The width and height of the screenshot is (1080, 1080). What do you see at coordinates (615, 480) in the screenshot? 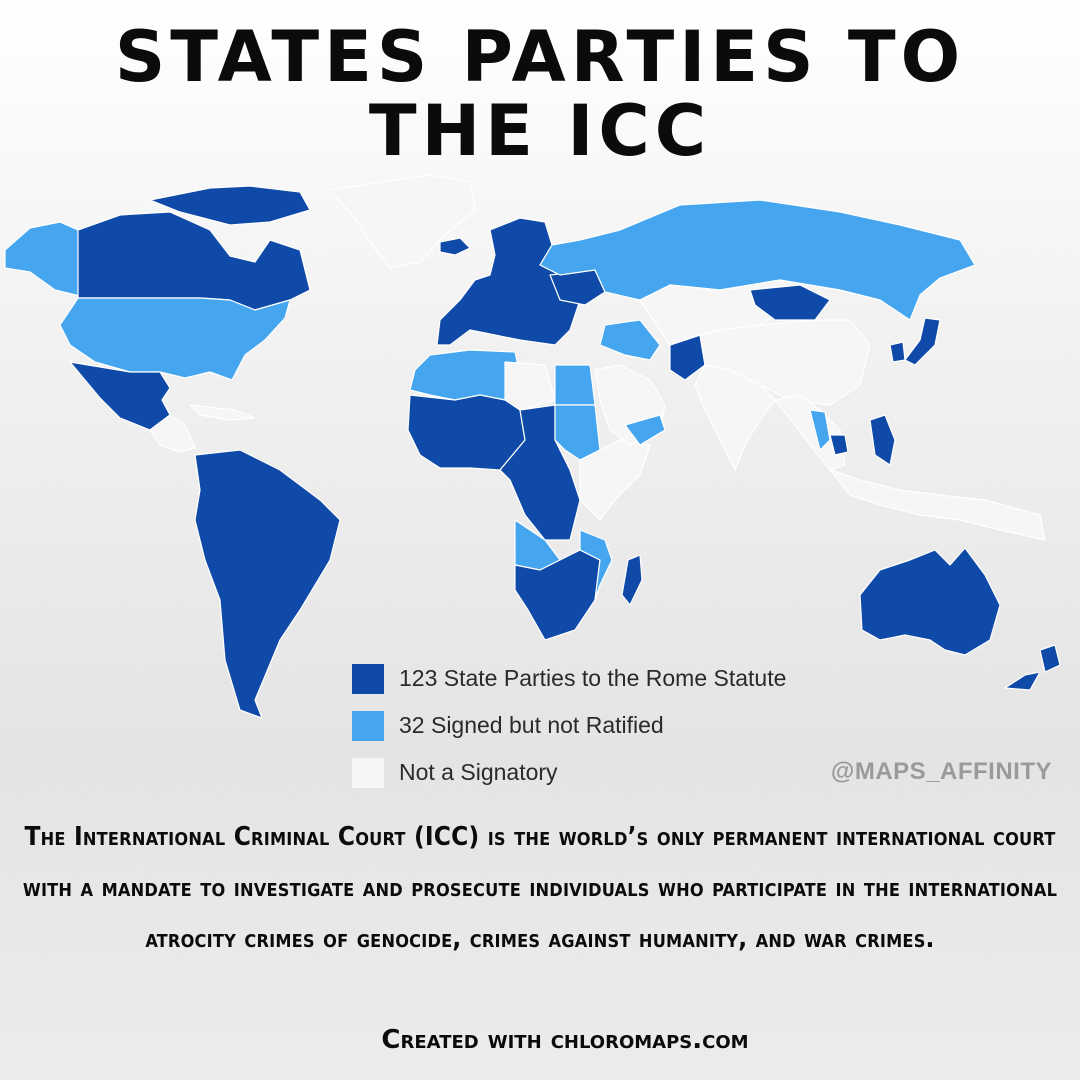
I see `region-horn-of-africa` at bounding box center [615, 480].